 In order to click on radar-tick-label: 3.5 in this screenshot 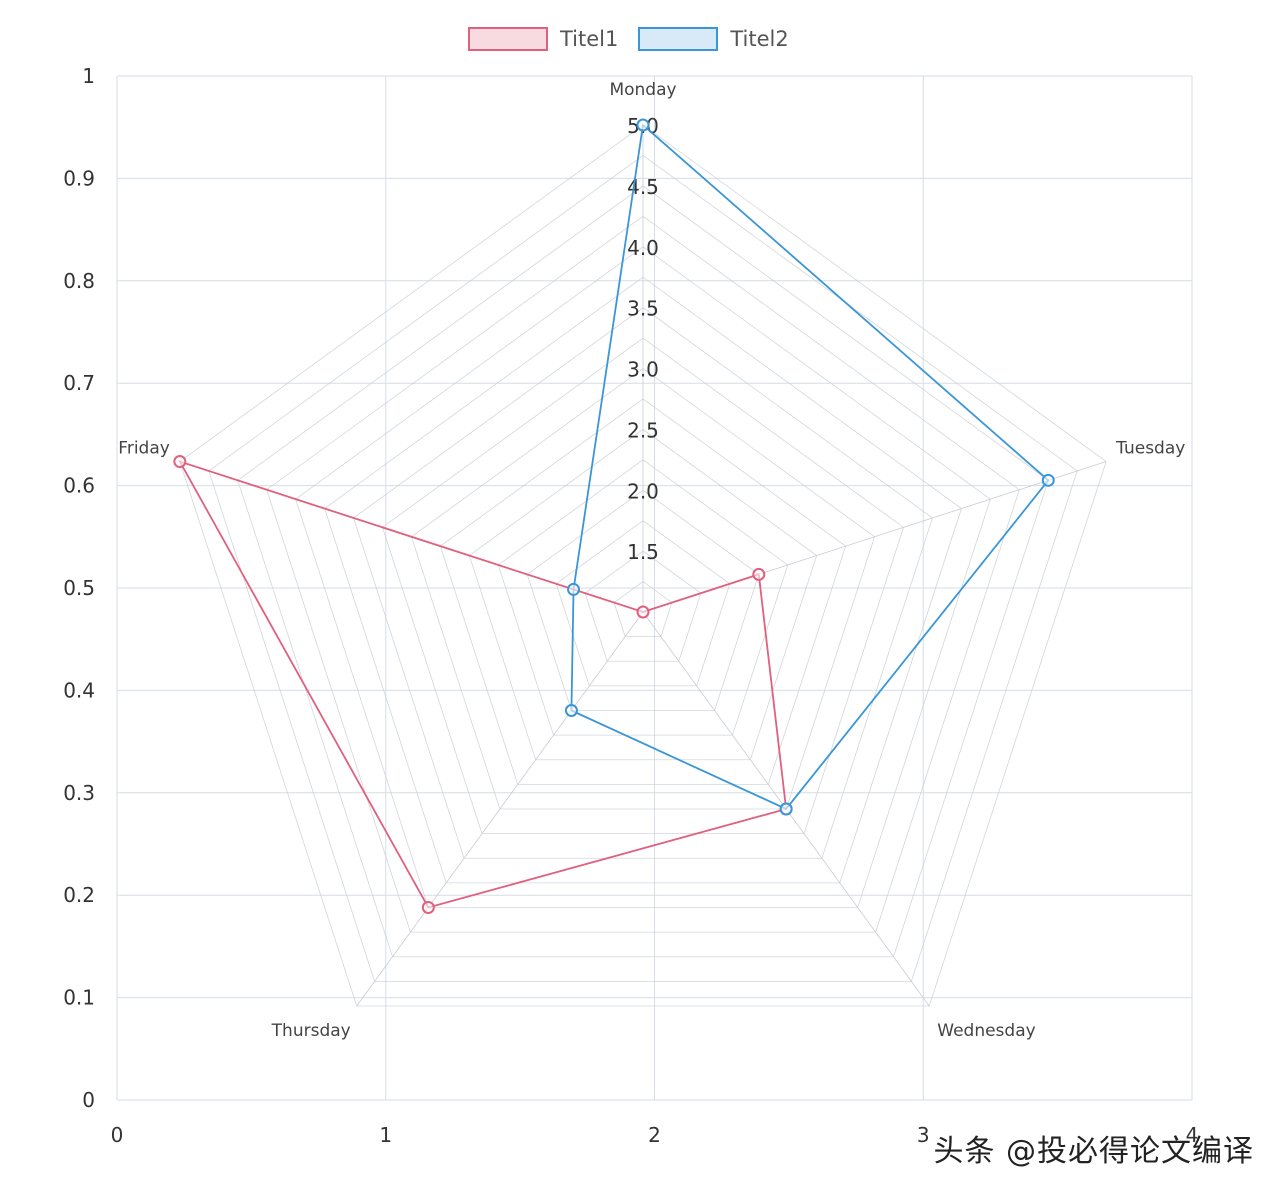, I will do `click(643, 309)`.